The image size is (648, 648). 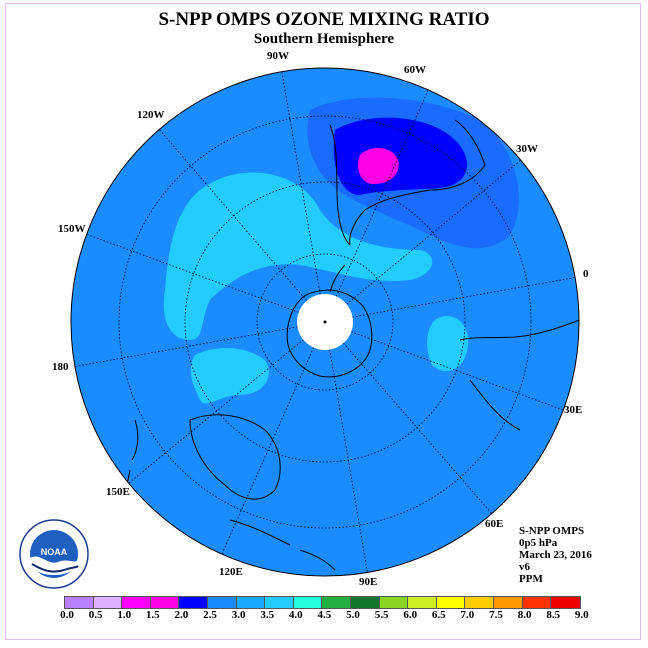 What do you see at coordinates (324, 19) in the screenshot?
I see `map-title: S-NPP OMPS OZONE MIXING RATIO` at bounding box center [324, 19].